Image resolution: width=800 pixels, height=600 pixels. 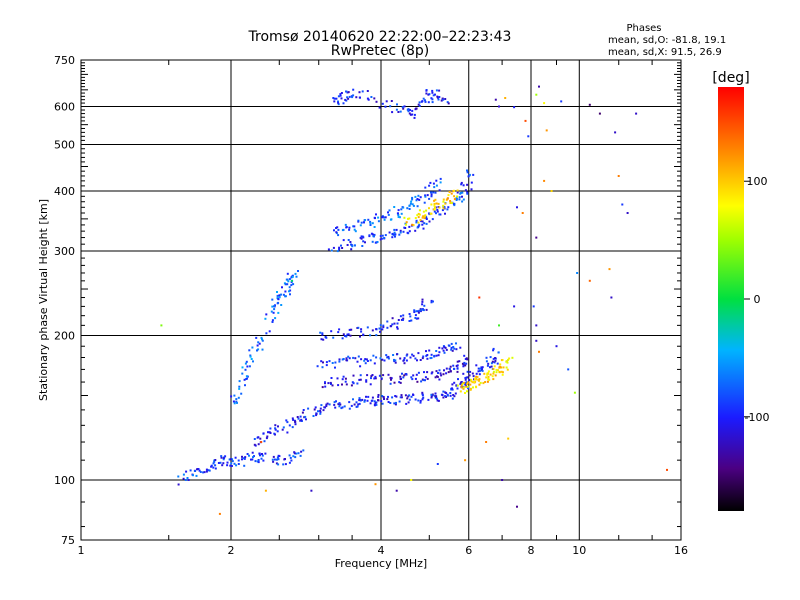 What do you see at coordinates (43, 300) in the screenshot?
I see `y-axis-label: Stationary phase Virtual Height [km]` at bounding box center [43, 300].